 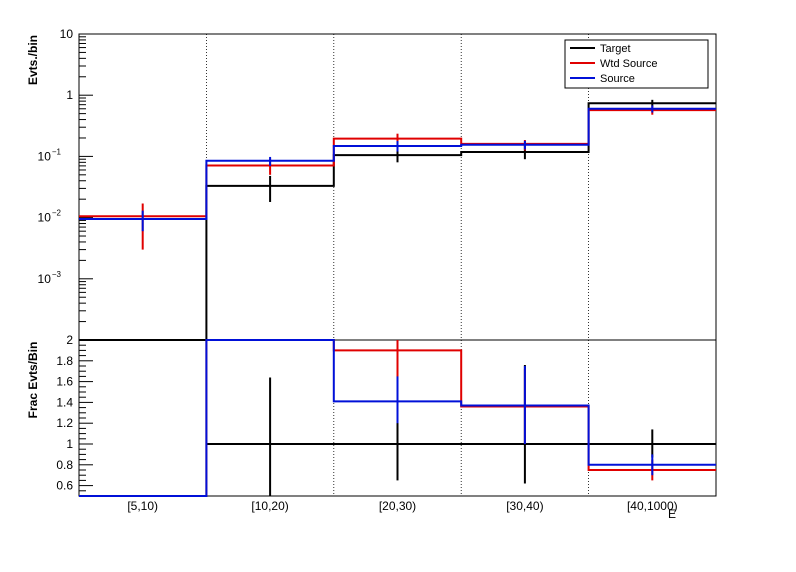 What do you see at coordinates (397, 506) in the screenshot?
I see `x-category-label: [20,30)` at bounding box center [397, 506].